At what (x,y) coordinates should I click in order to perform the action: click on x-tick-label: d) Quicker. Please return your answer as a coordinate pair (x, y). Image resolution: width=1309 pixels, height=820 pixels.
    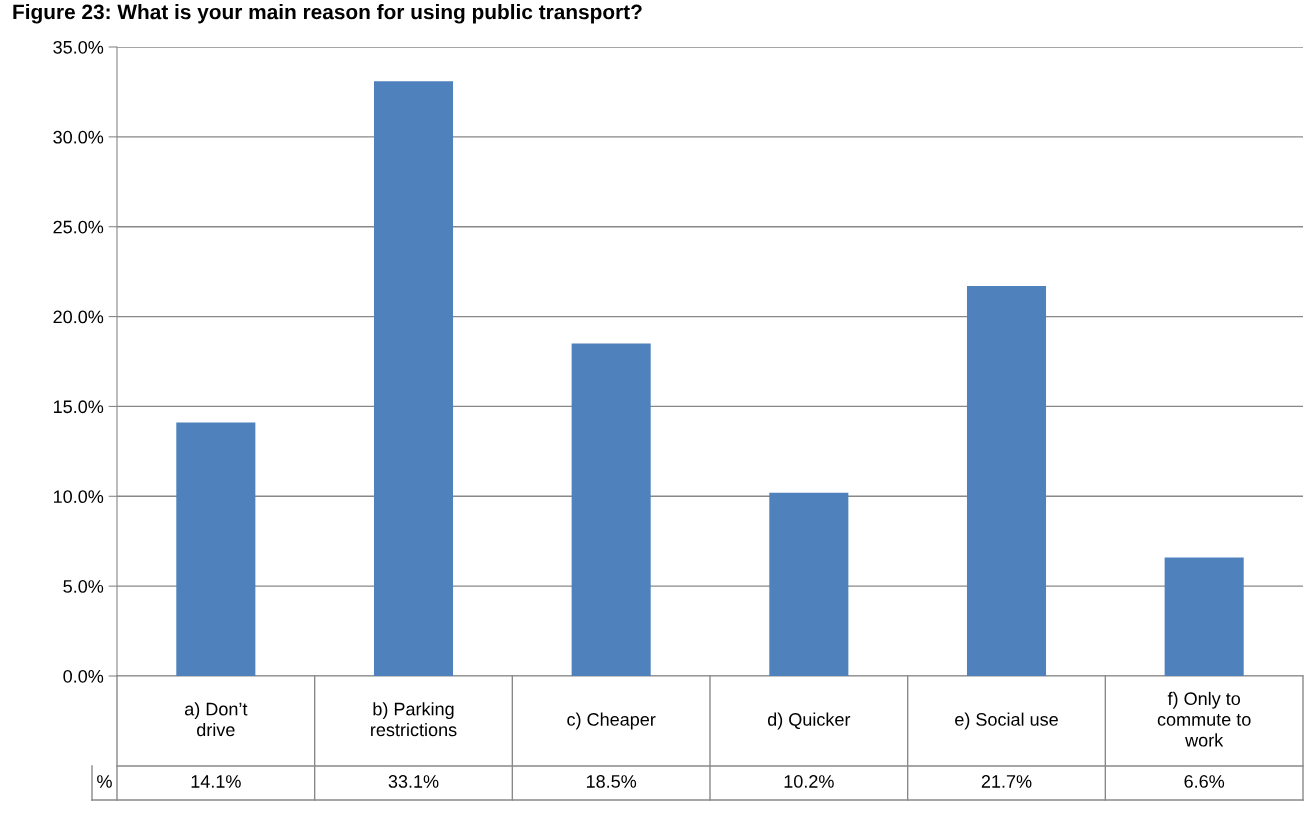
    Looking at the image, I should click on (809, 721).